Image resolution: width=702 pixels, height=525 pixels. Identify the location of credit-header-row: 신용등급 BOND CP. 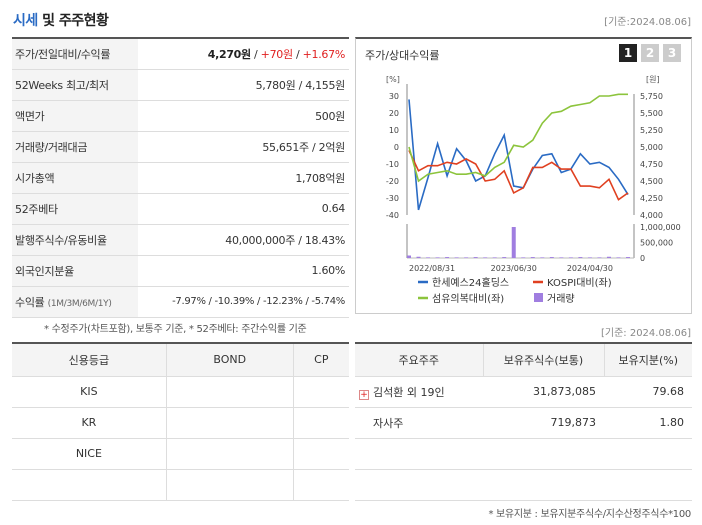
(180, 360).